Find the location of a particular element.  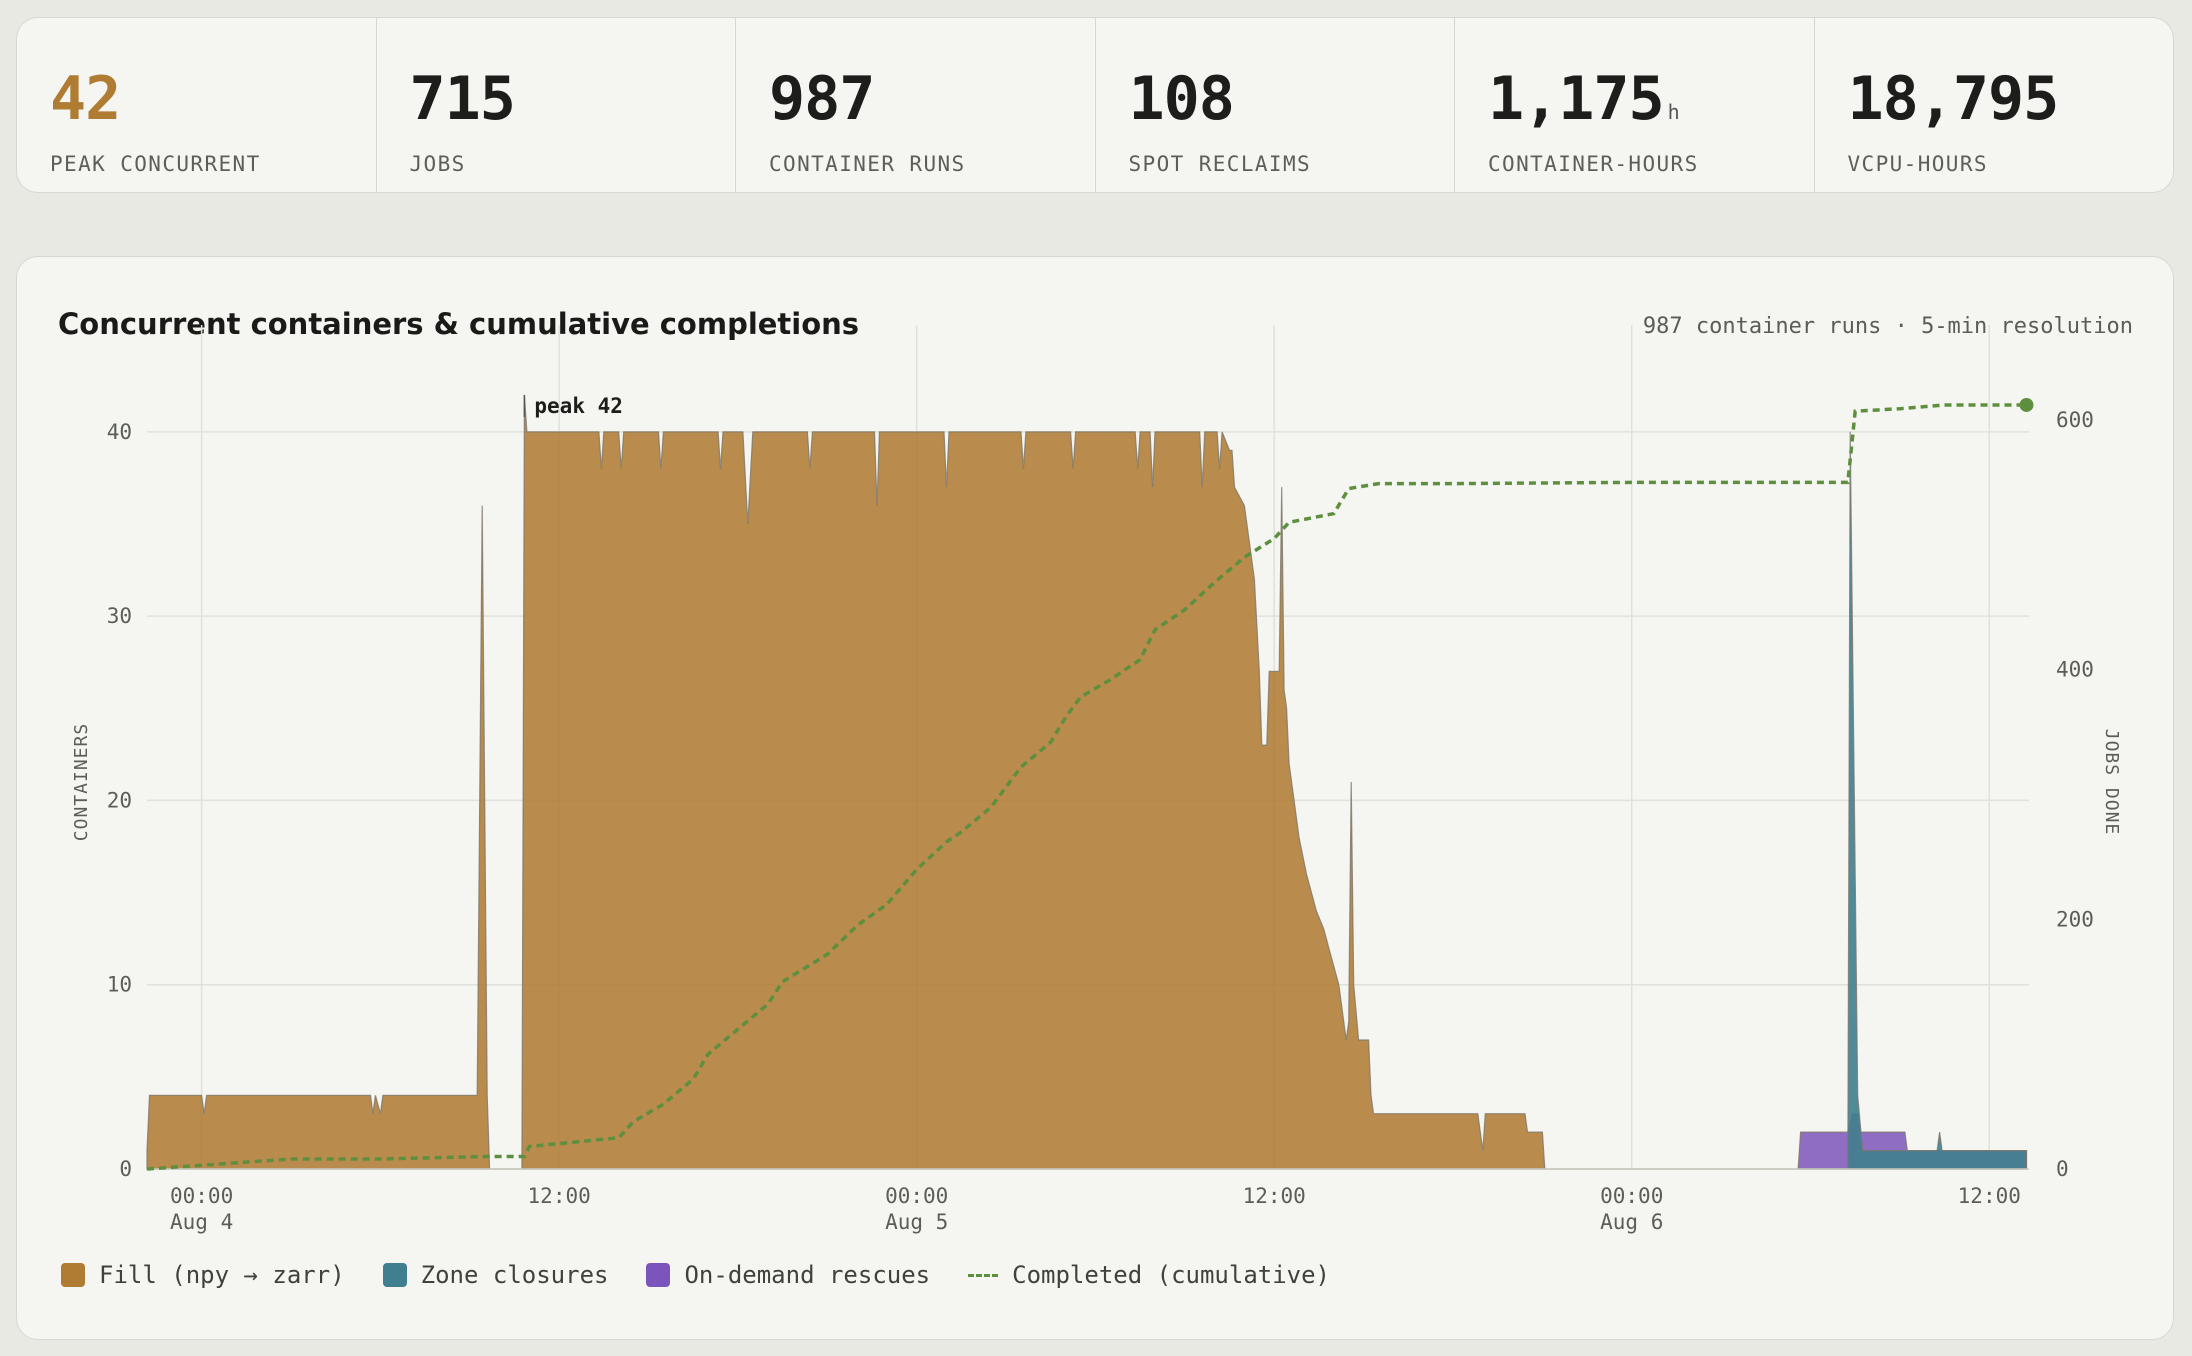

stat-value: 987 is located at coordinates (822, 99).